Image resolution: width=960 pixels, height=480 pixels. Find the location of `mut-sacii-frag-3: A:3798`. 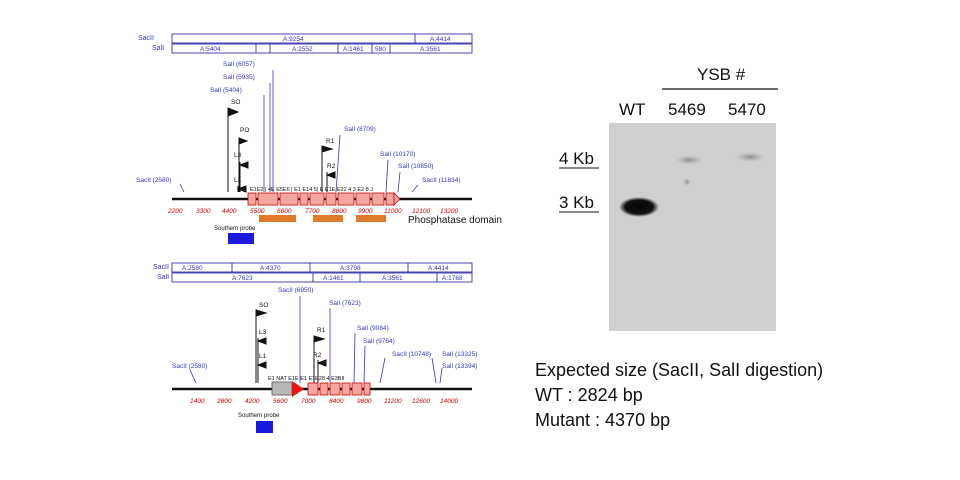

mut-sacii-frag-3: A:3798 is located at coordinates (350, 268).